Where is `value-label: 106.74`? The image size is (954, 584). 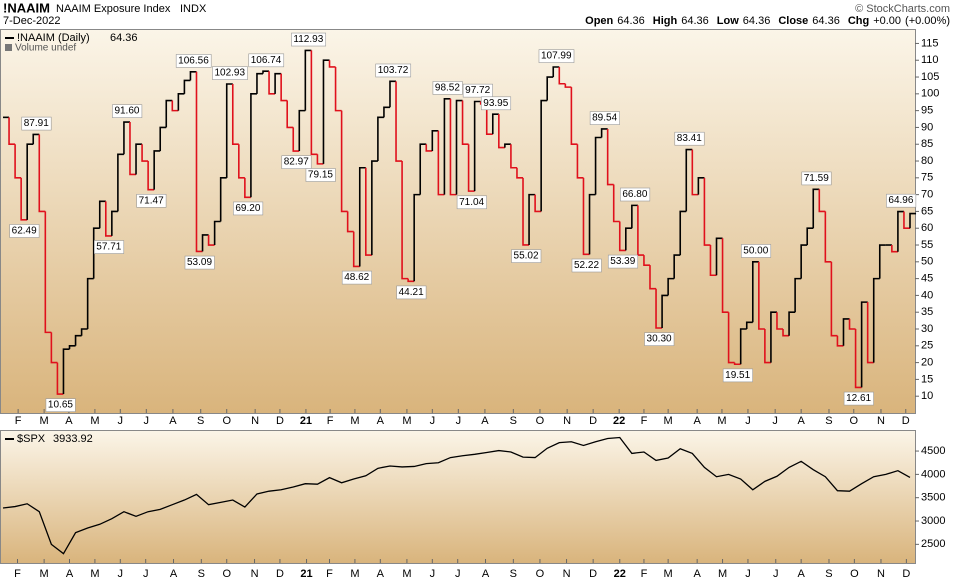 value-label: 106.74 is located at coordinates (266, 60).